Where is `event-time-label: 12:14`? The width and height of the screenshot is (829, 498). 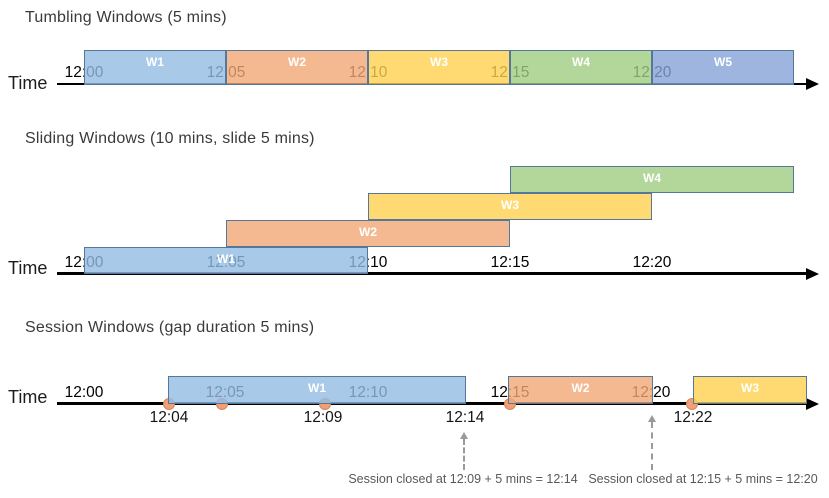 event-time-label: 12:14 is located at coordinates (465, 417).